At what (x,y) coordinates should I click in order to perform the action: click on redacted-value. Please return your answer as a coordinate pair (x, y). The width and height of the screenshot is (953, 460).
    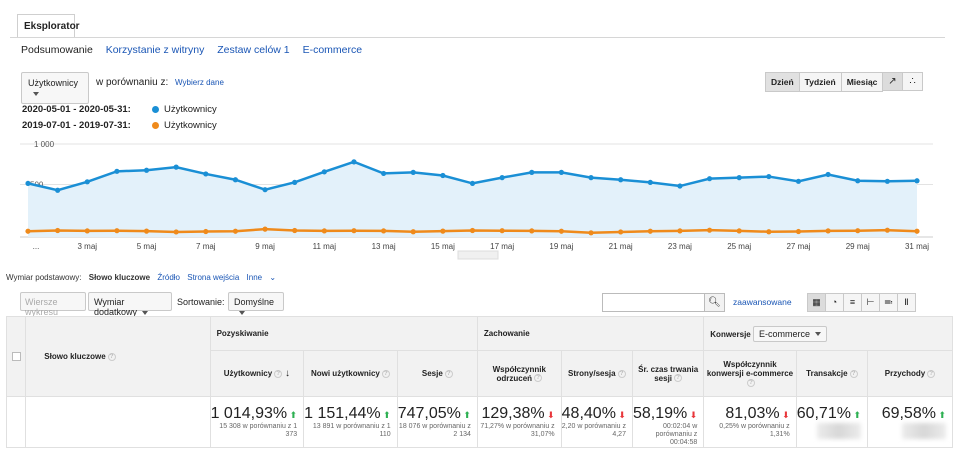
    Looking at the image, I should click on (924, 431).